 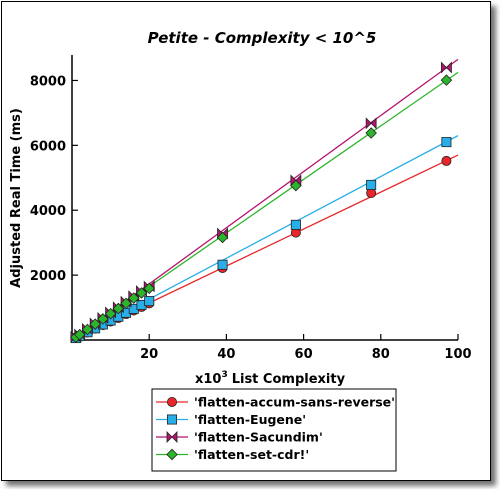 I want to click on legend-label-0: 'flatten-accum-sans-reverse', so click(x=294, y=402).